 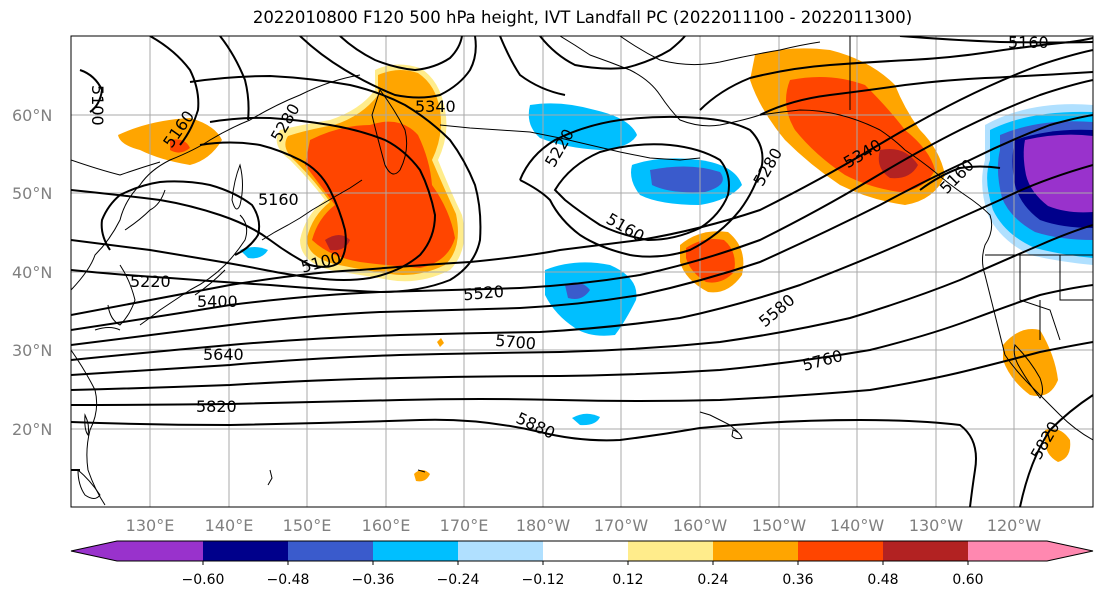 I want to click on contour-label: 5100, so click(x=97, y=105).